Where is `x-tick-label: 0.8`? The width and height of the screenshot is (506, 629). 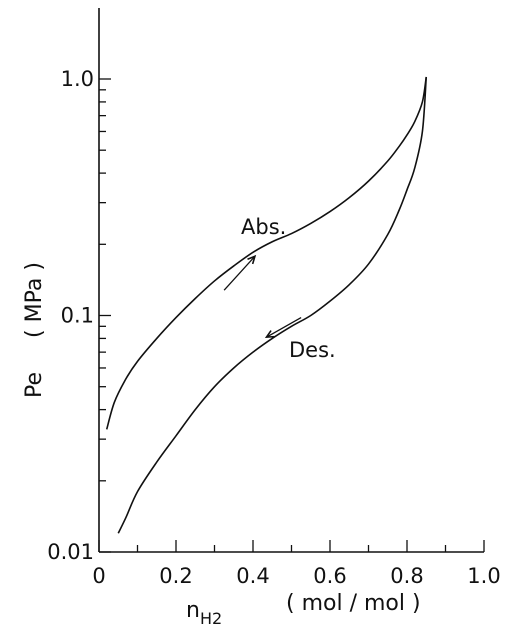 x-tick-label: 0.8 is located at coordinates (406, 576).